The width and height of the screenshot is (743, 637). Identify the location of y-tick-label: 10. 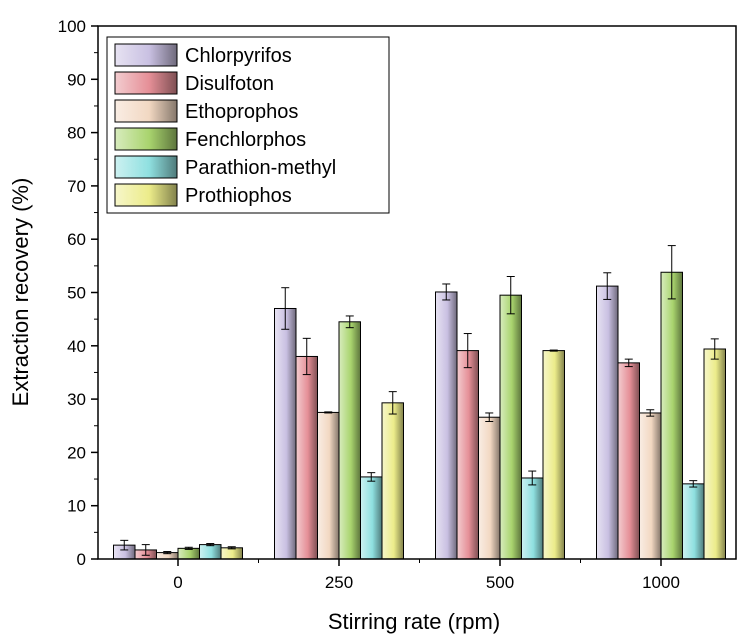
(76, 506).